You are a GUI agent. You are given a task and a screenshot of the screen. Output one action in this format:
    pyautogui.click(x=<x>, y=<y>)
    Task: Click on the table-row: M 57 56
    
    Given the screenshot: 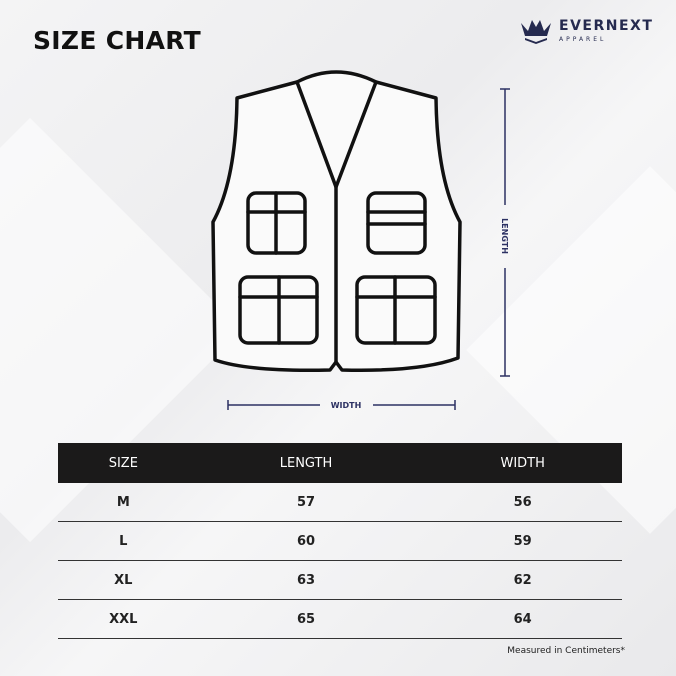 What is the action you would take?
    pyautogui.click(x=340, y=502)
    